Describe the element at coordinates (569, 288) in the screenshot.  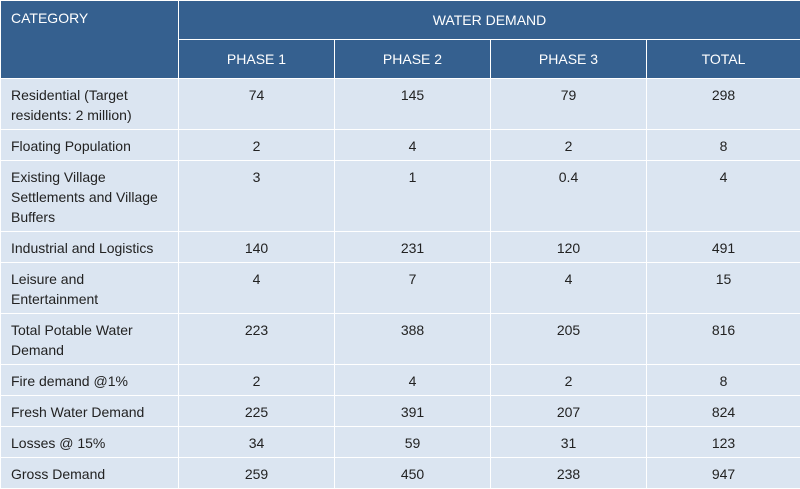
I see `cell-phase-3: 4` at that location.